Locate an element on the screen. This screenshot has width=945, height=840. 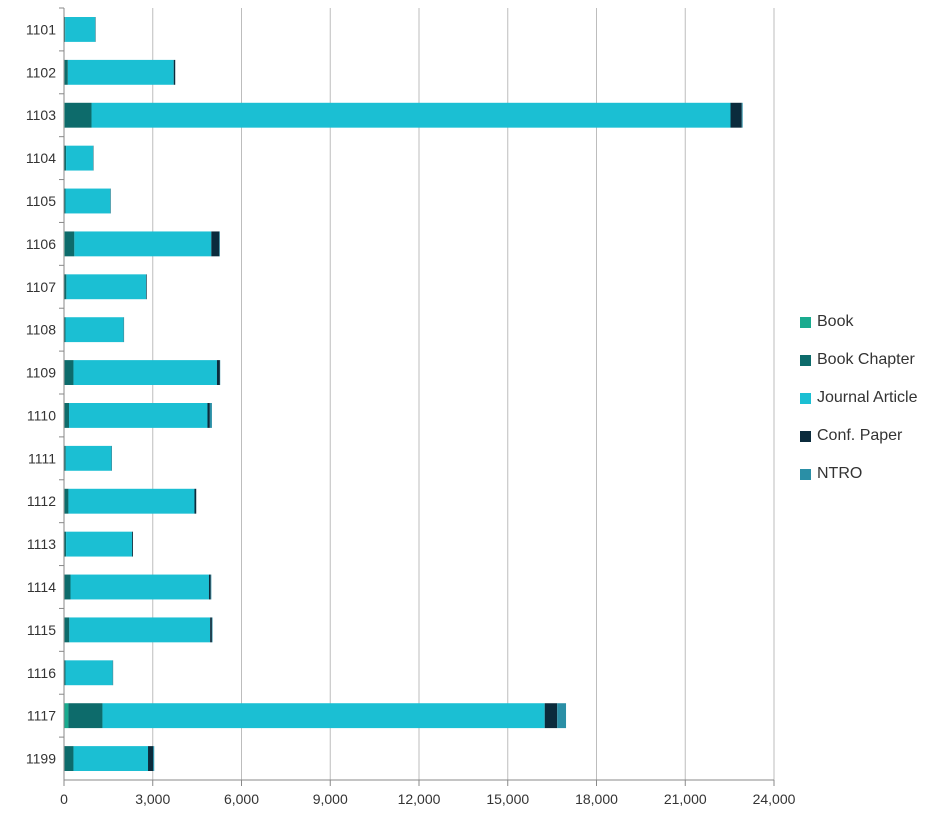
legend-label: Book Chapter is located at coordinates (866, 360).